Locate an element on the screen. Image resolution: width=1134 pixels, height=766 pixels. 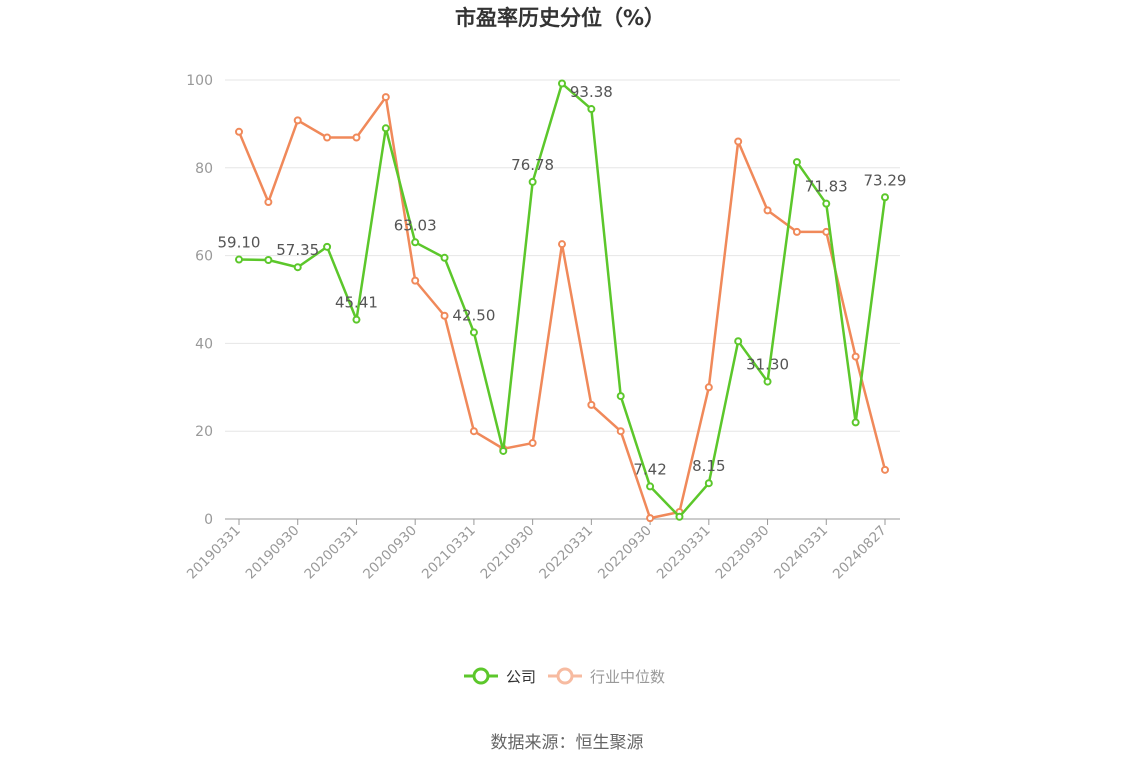
legend: 公司 行业中位数 is located at coordinates (564, 677).